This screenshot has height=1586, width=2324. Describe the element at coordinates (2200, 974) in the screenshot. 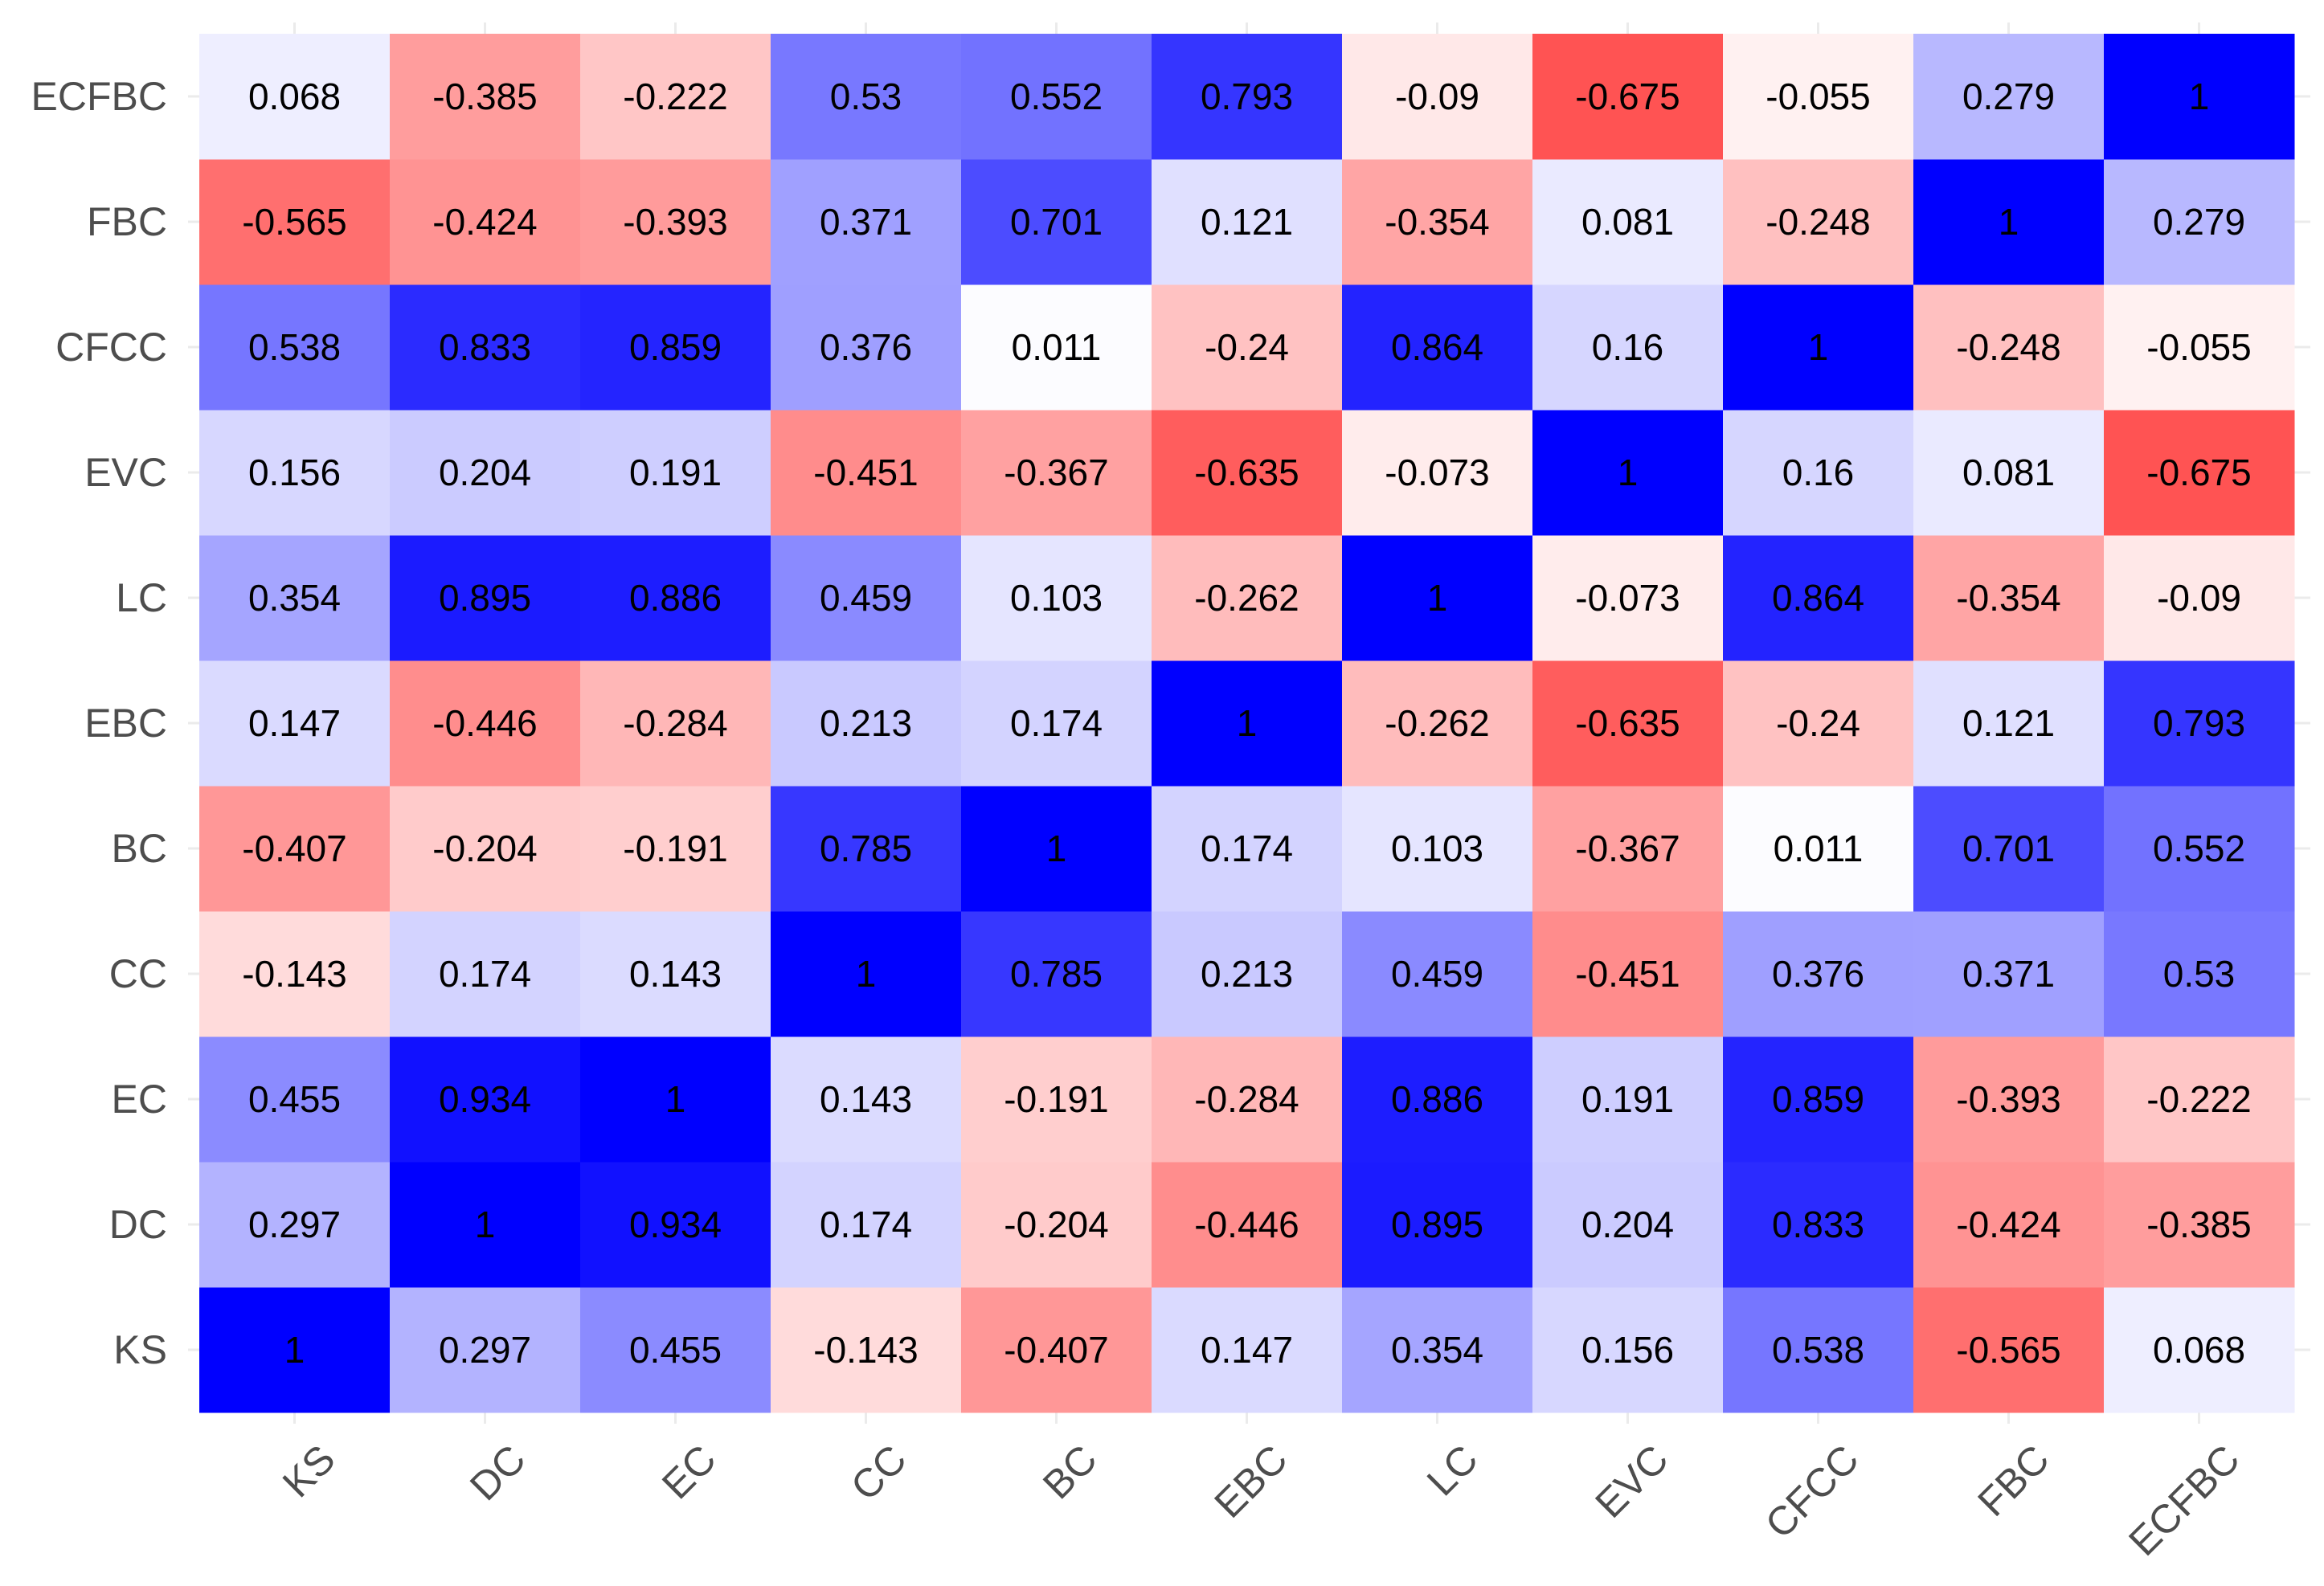

I see `cell-value-label: 0.53` at that location.